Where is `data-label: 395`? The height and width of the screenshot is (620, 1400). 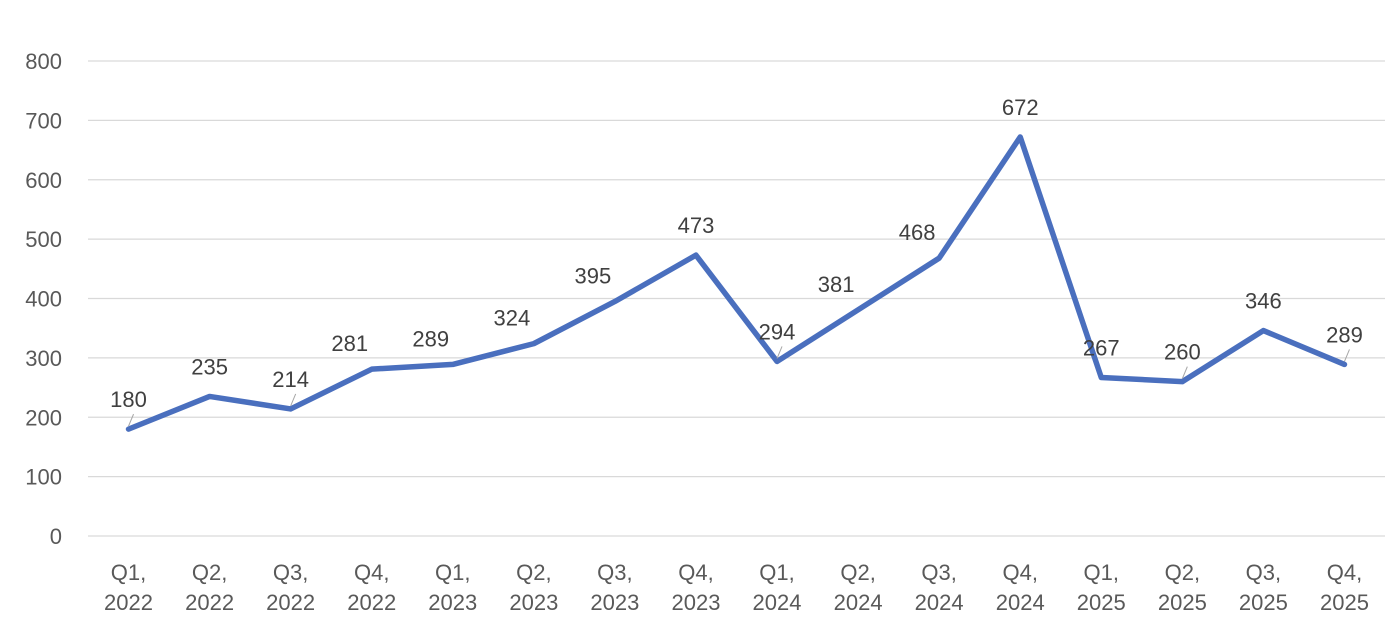
data-label: 395 is located at coordinates (593, 275).